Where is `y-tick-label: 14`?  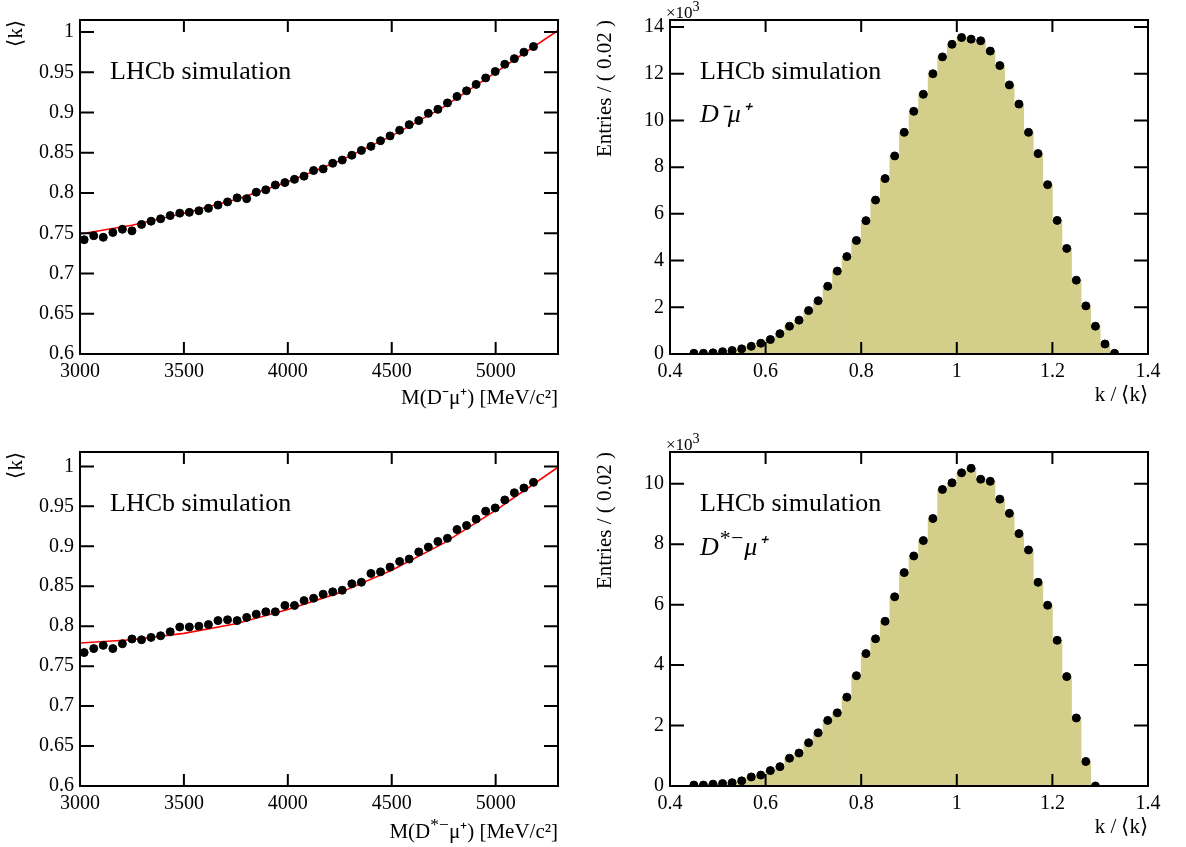 y-tick-label: 14 is located at coordinates (654, 25).